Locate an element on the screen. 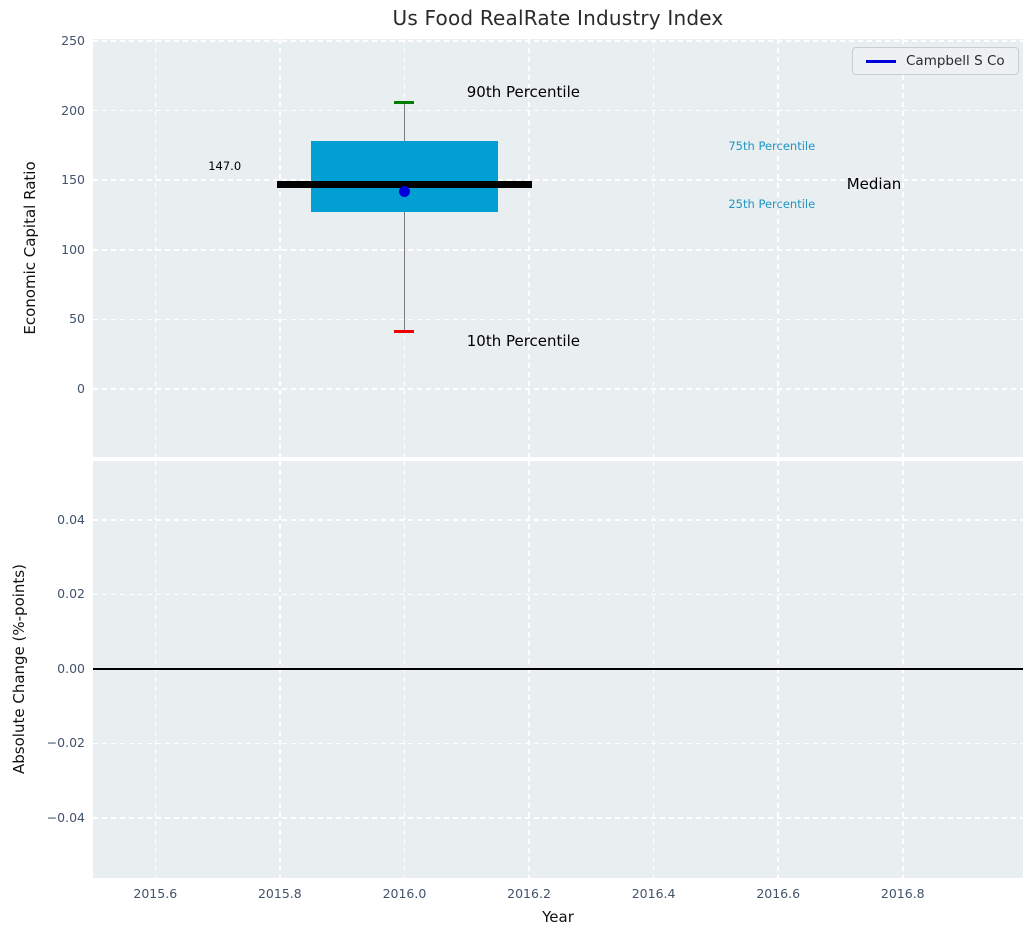  y-tick-label: −0.04 is located at coordinates (65, 817).